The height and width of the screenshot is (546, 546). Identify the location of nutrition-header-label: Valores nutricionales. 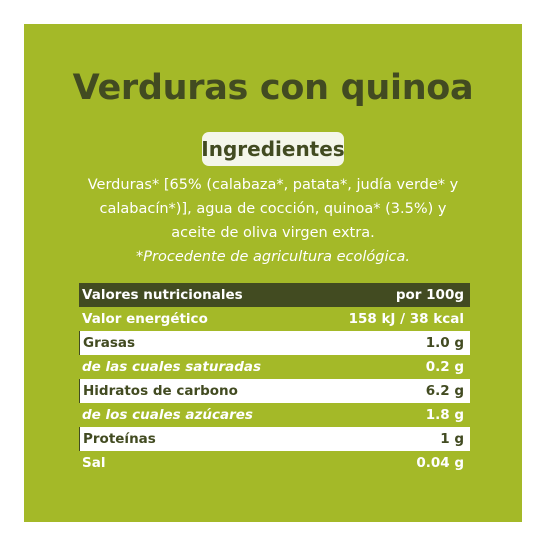
(162, 295).